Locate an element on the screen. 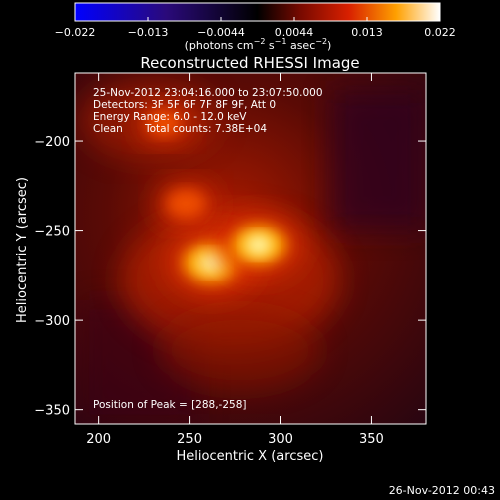  colorbar-tick-label: −0.0044 is located at coordinates (221, 32).